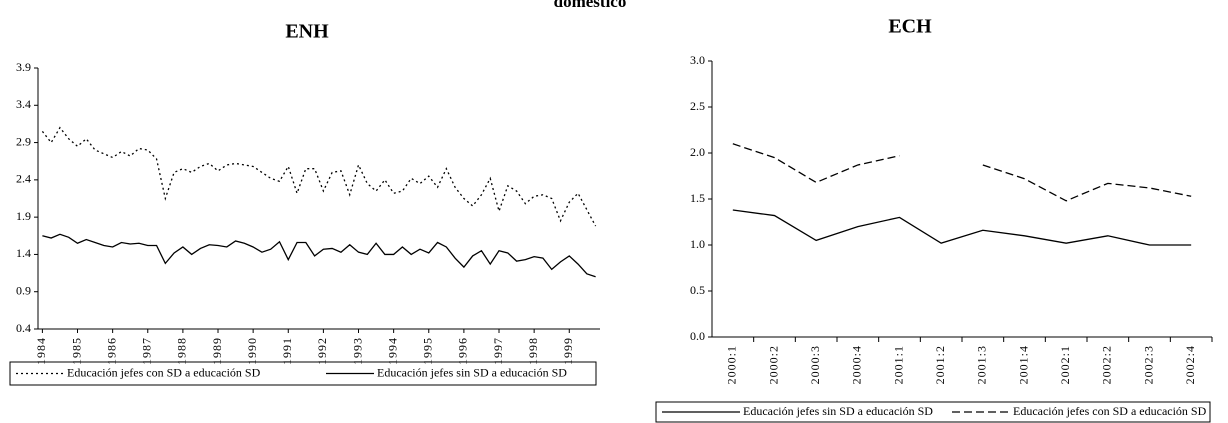 This screenshot has width=1228, height=423. What do you see at coordinates (697, 60) in the screenshot?
I see `y-tick-label: 3.0` at bounding box center [697, 60].